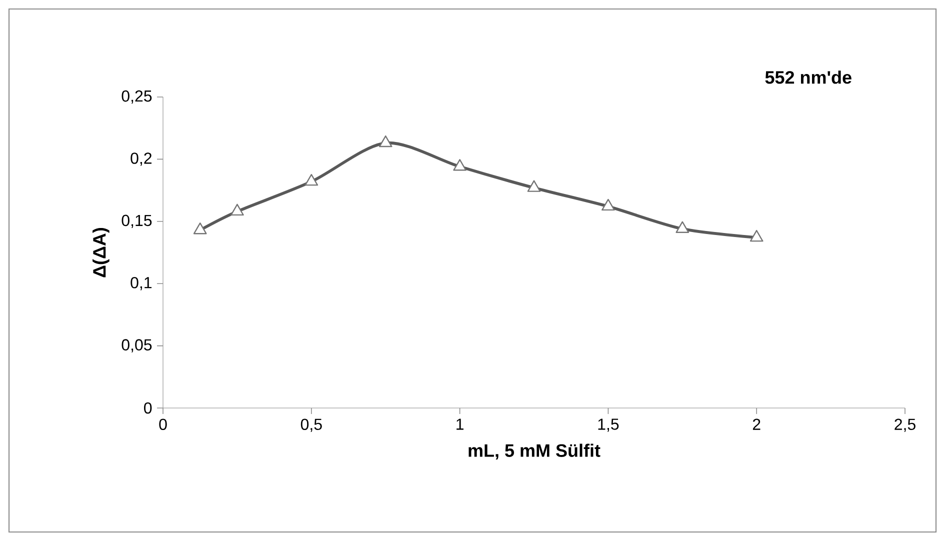  I want to click on x-tick-label: 2,5, so click(905, 425).